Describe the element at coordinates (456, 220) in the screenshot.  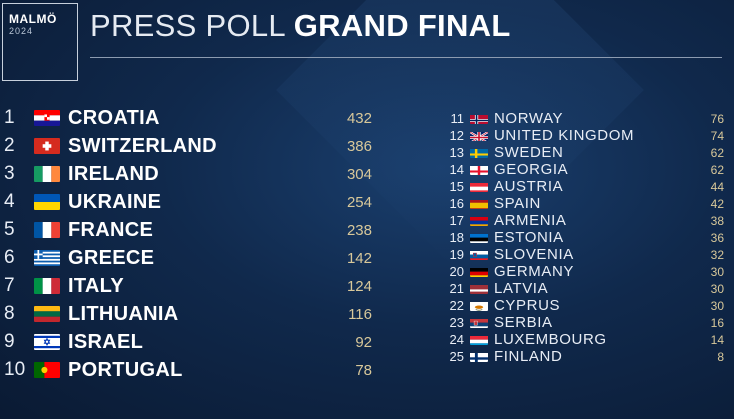
I see `rank-number: 17` at that location.